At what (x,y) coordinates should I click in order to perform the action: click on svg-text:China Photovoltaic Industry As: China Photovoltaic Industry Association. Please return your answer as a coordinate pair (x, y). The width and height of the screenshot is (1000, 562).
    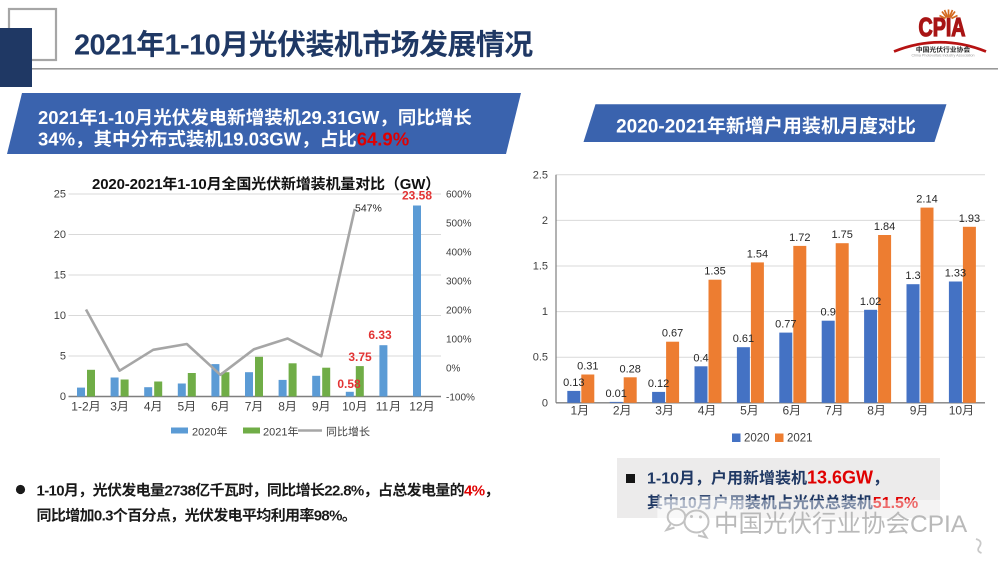
    Looking at the image, I should click on (943, 56).